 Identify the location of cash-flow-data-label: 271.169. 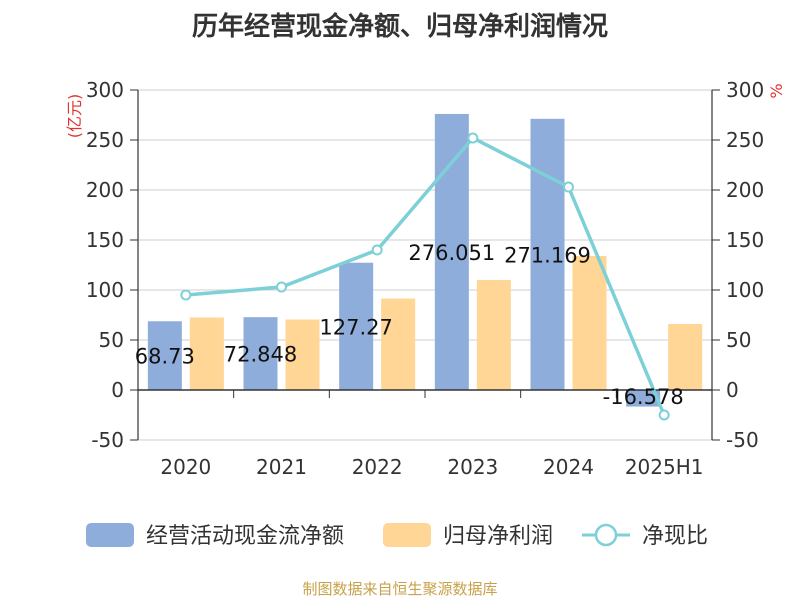
(547, 255).